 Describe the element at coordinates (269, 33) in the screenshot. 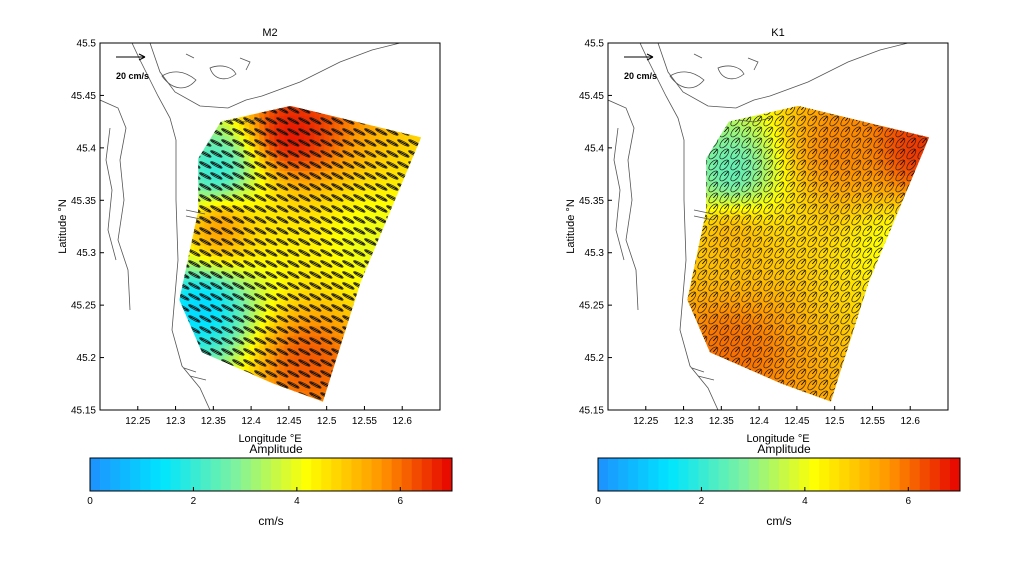

I see `chart-title: M2` at that location.